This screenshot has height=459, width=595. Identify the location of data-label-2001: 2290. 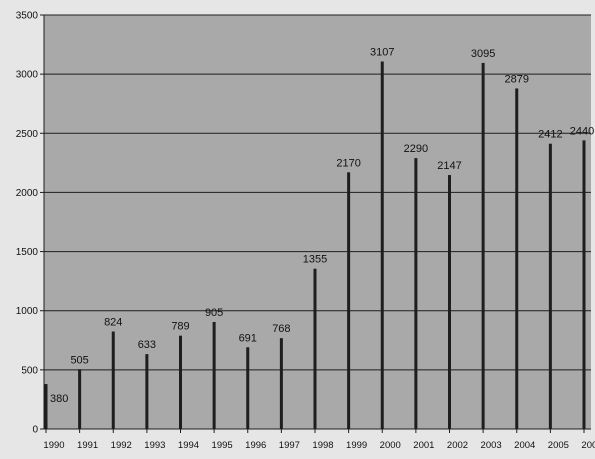
(416, 149).